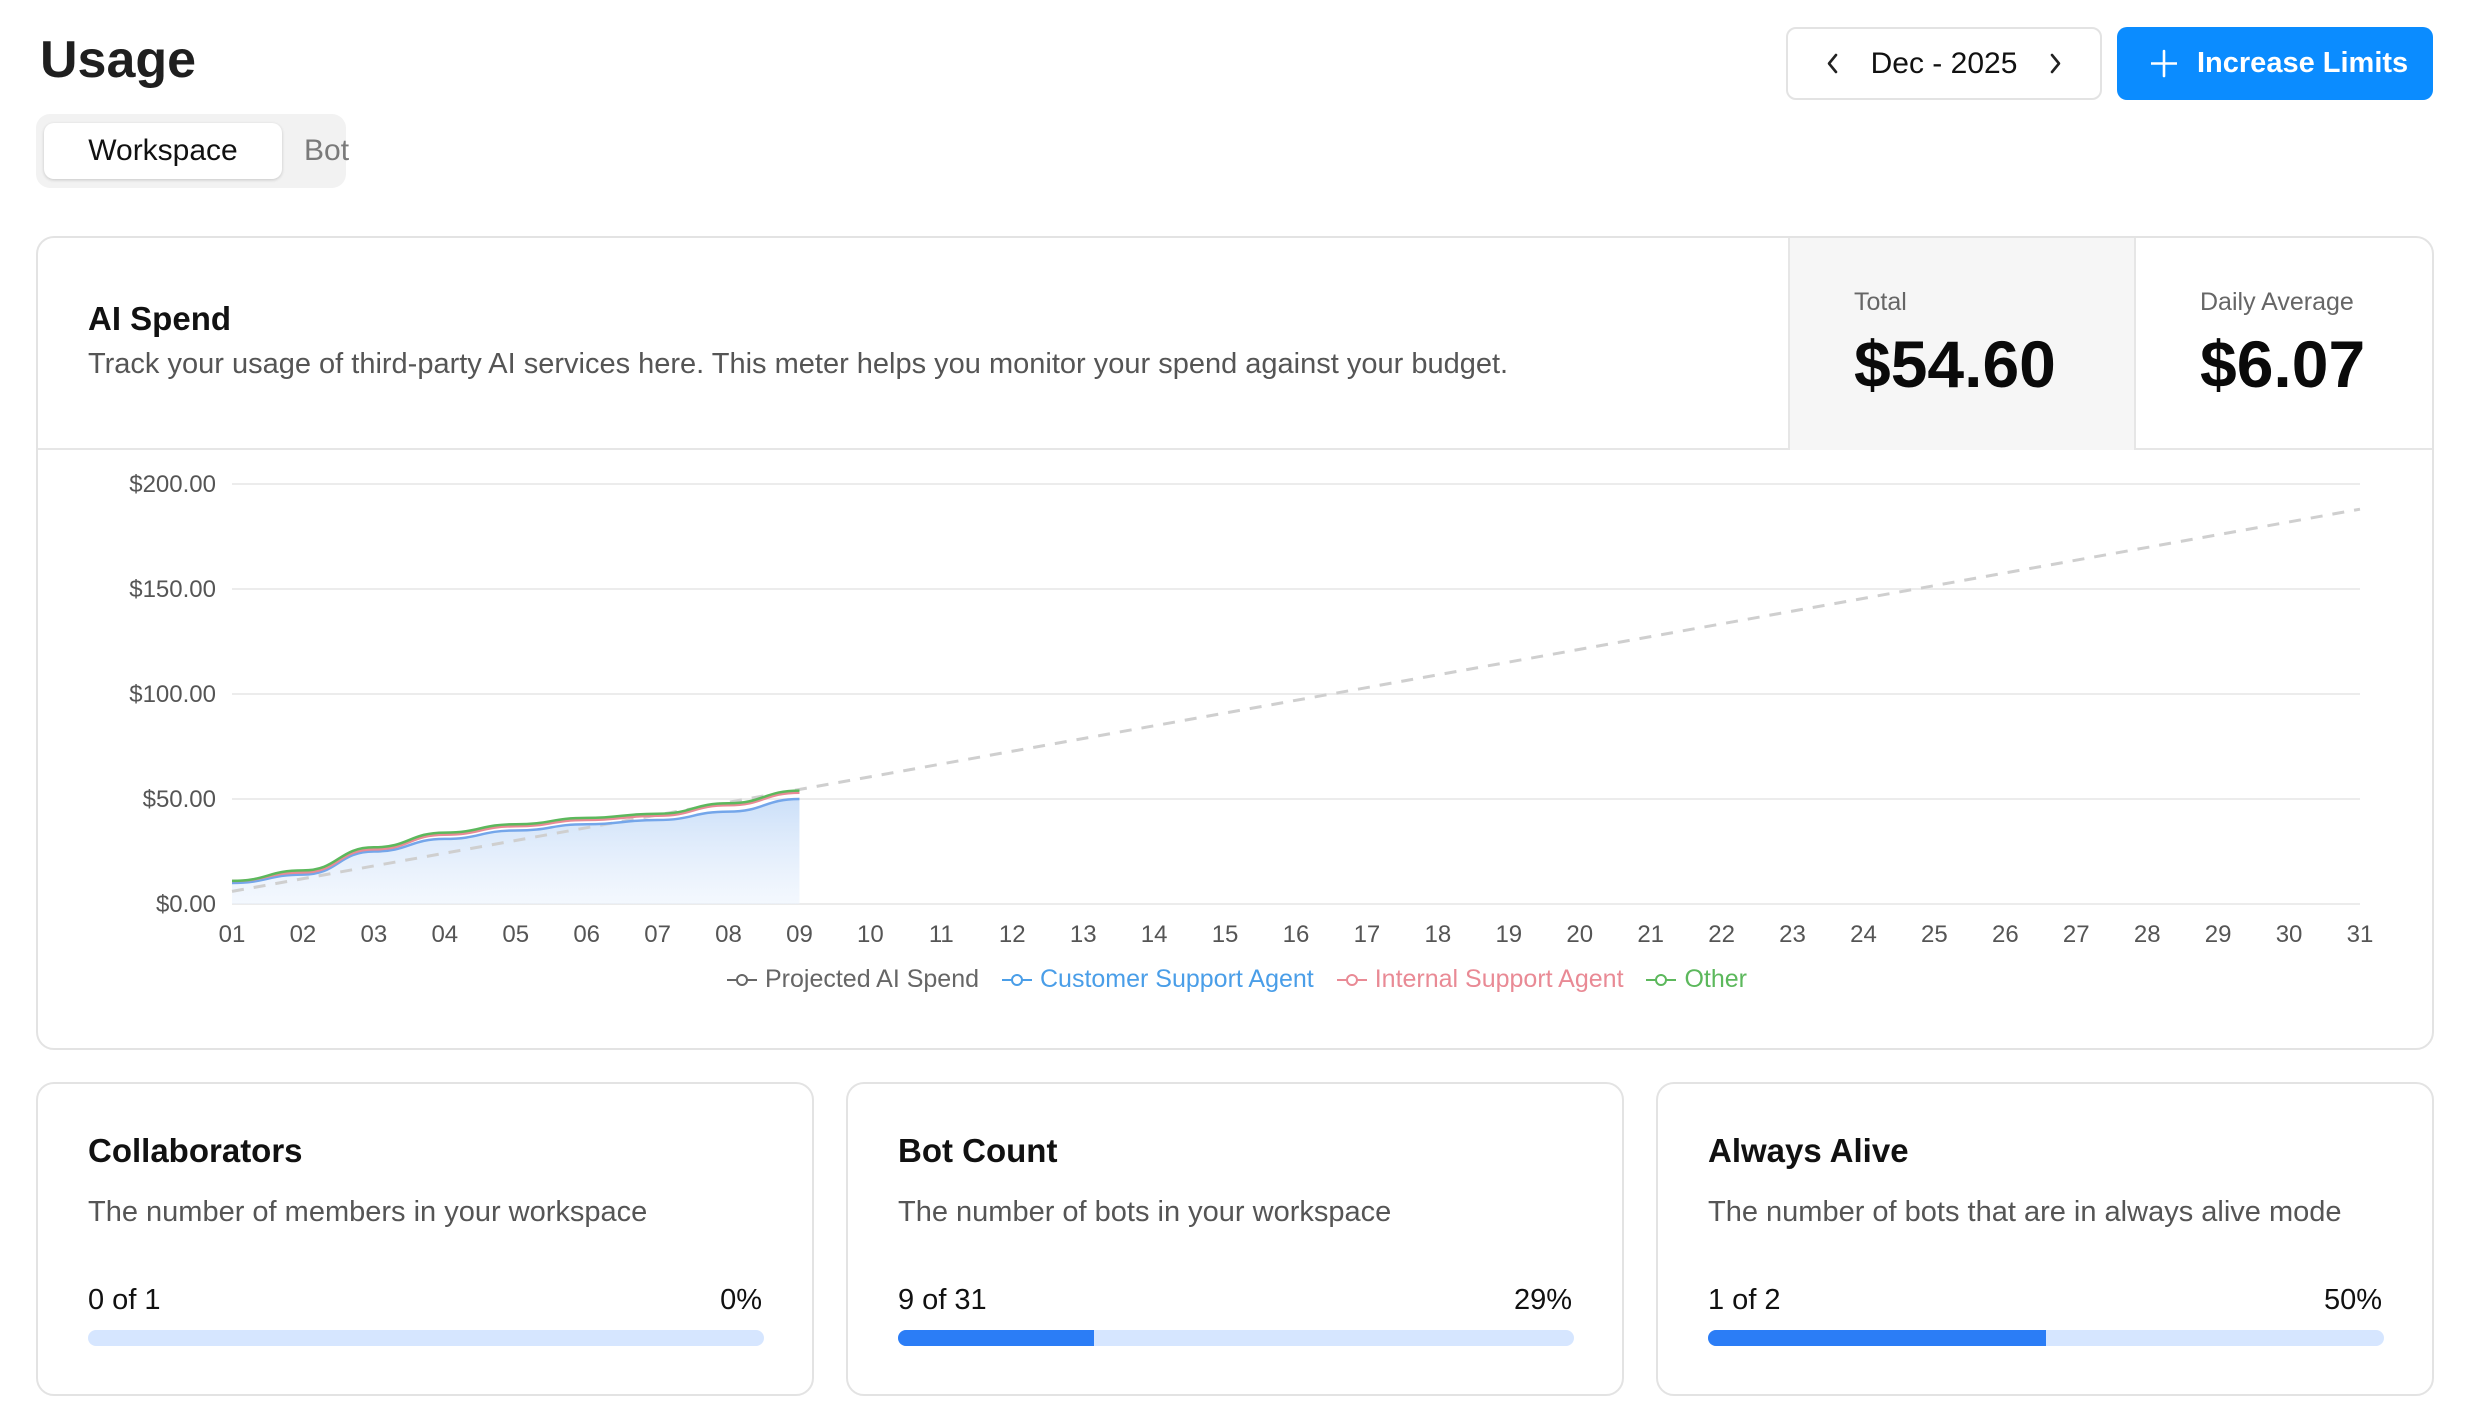  Describe the element at coordinates (515, 841) in the screenshot. I see `customer-support-agent-line` at that location.